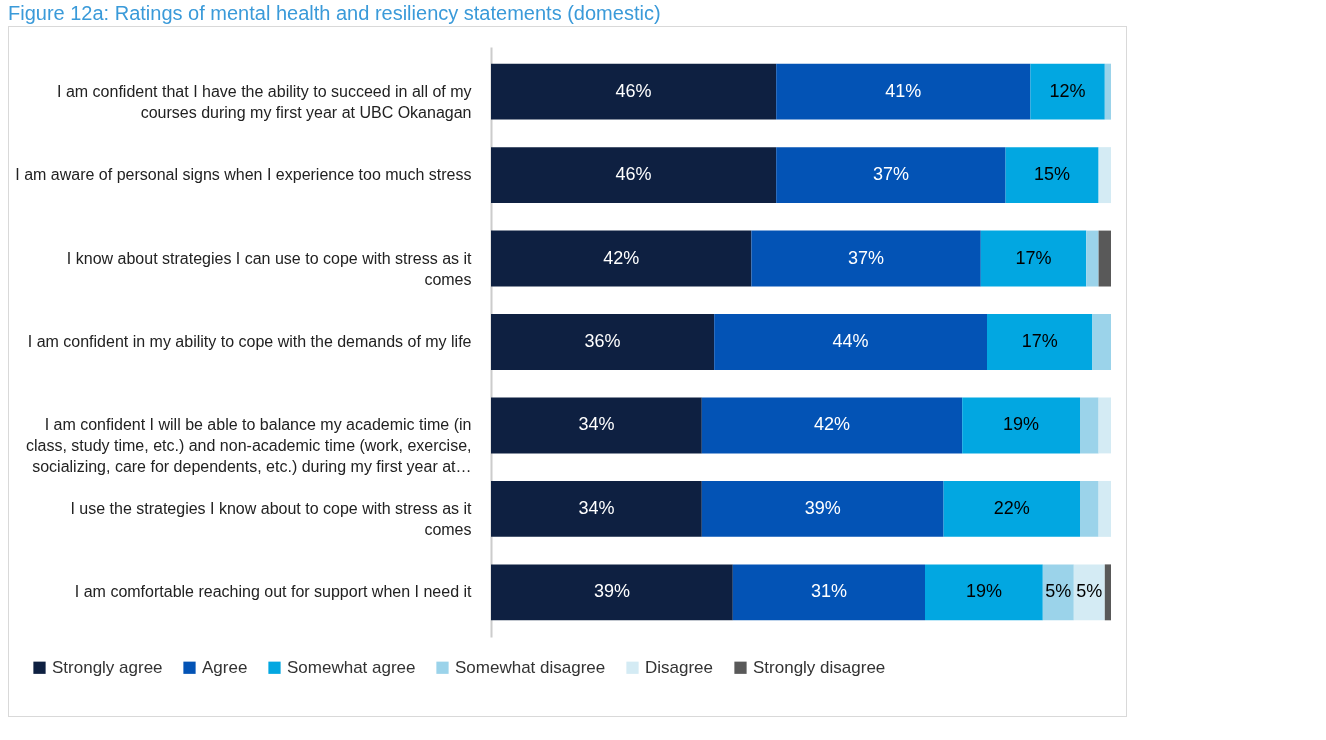 Image resolution: width=1326 pixels, height=740 pixels. Describe the element at coordinates (264, 101) in the screenshot. I see `y-tick-label: I am confident that I have the ability to succeed in all of my courses during my first year at UBC Okanagan` at that location.